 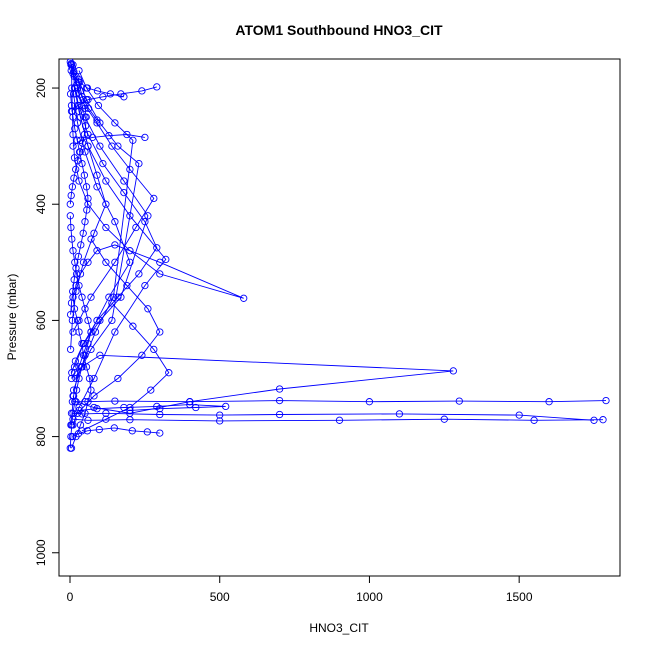 What do you see at coordinates (70, 597) in the screenshot?
I see `x-tick-label-0: 0` at bounding box center [70, 597].